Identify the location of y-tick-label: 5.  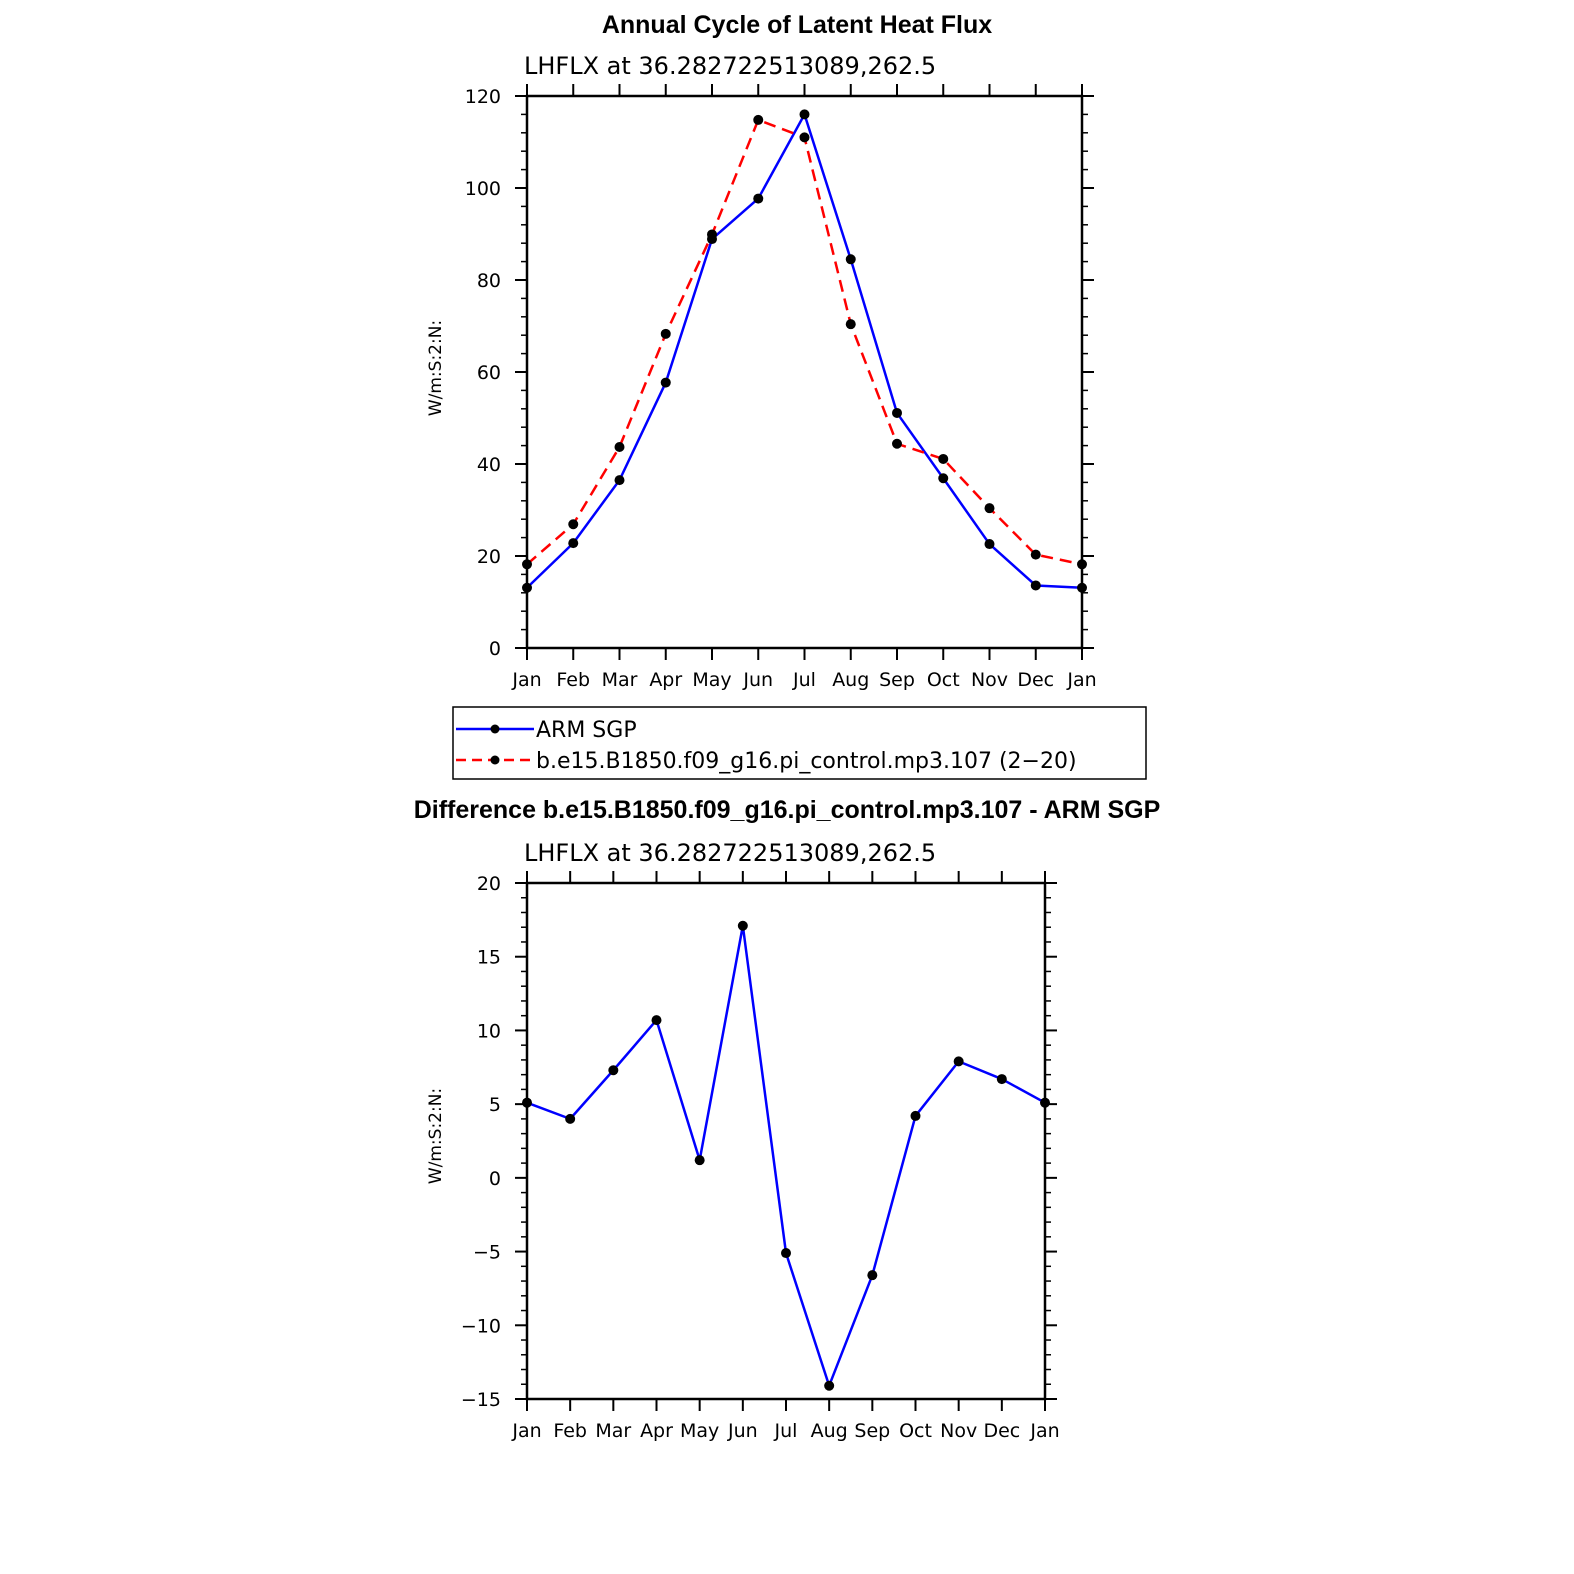
(495, 1105).